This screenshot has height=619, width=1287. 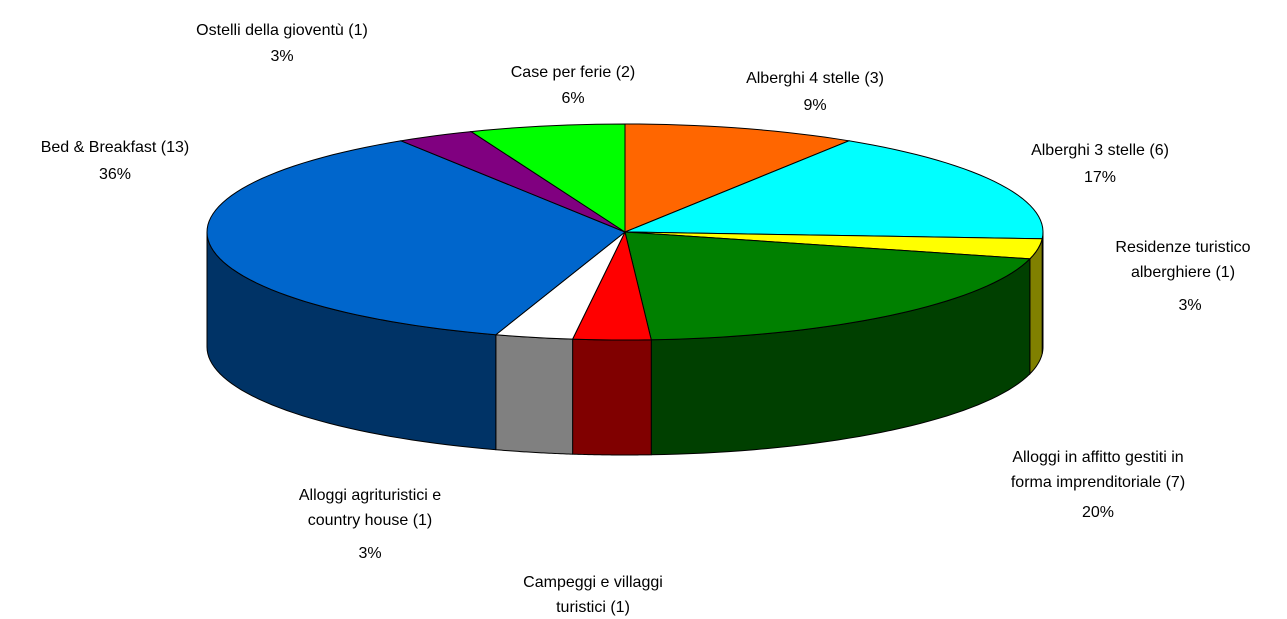 I want to click on slice-label: Case per ferie (2), so click(x=573, y=72).